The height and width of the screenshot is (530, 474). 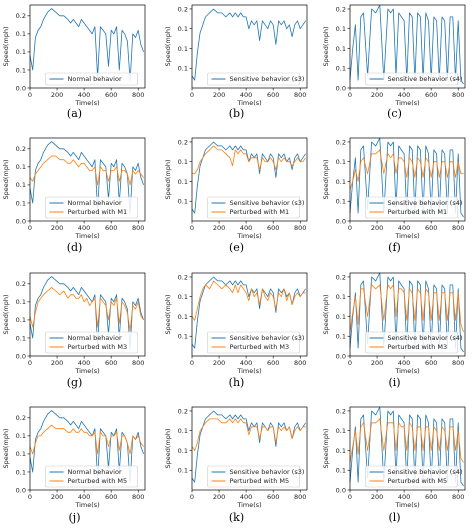 What do you see at coordinates (237, 382) in the screenshot?
I see `panel-caption: (h)` at bounding box center [237, 382].